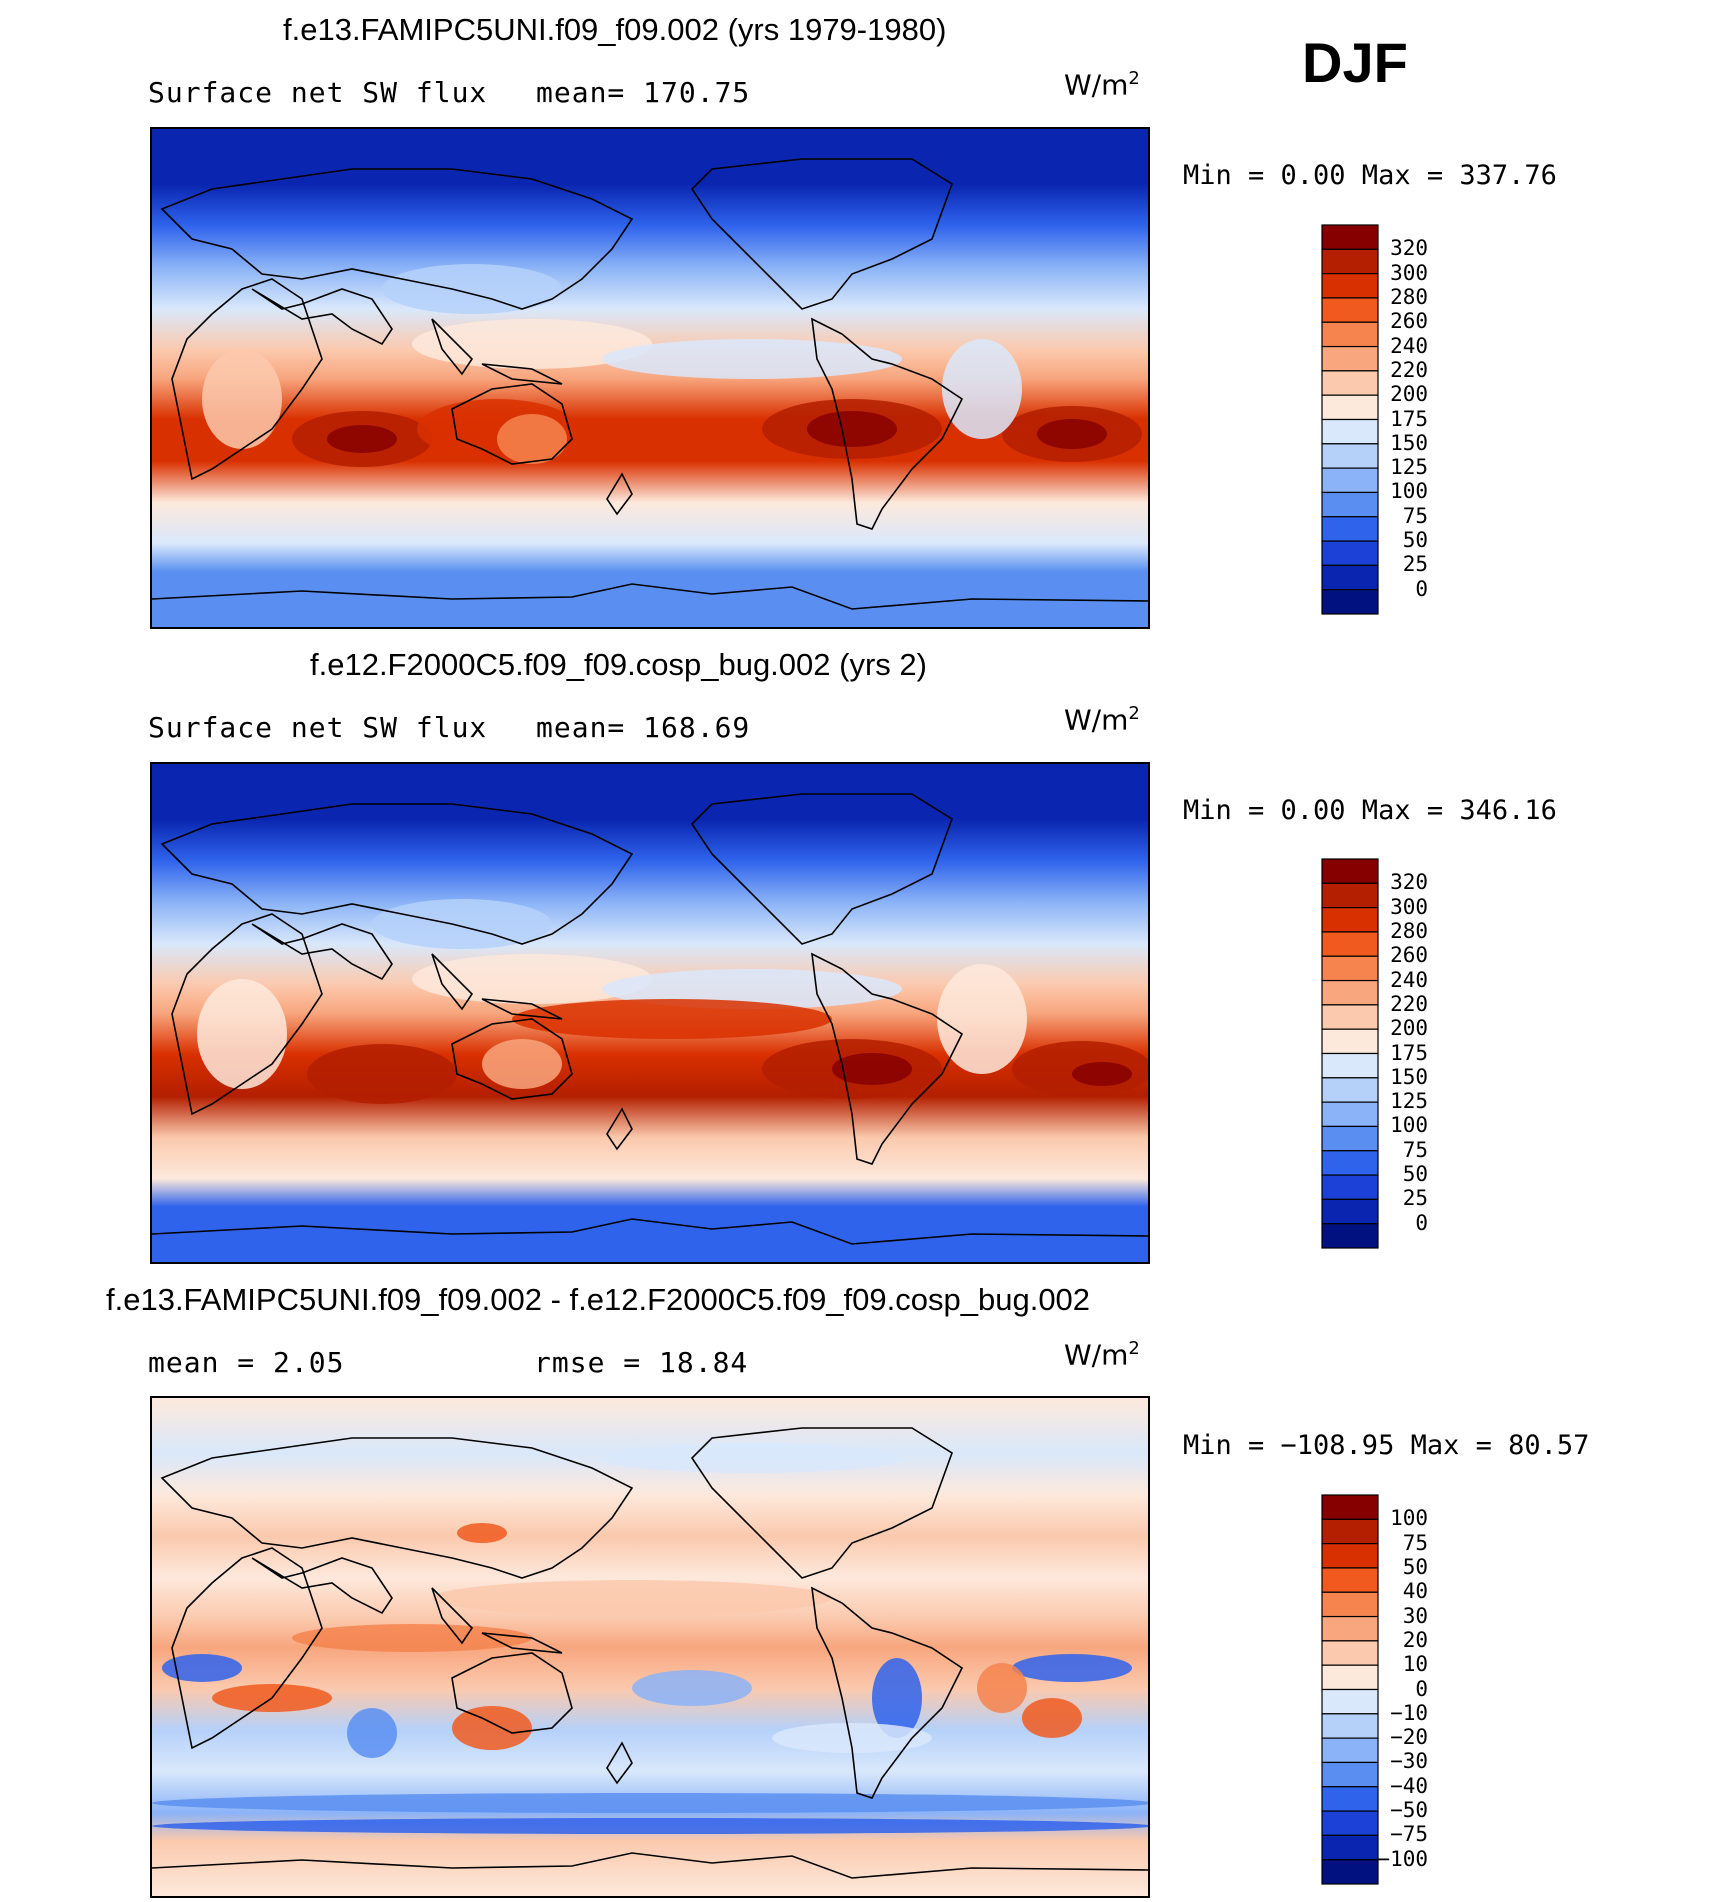 The image size is (1710, 1902). Describe the element at coordinates (1409, 1712) in the screenshot. I see `colorbar-tick-label: −10` at that location.